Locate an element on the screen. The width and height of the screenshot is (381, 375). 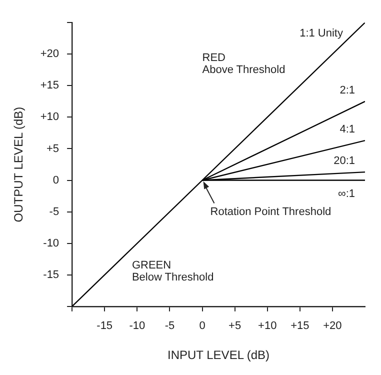
y-axis-title: OUTPUT LEVEL (dB) is located at coordinates (19, 164).